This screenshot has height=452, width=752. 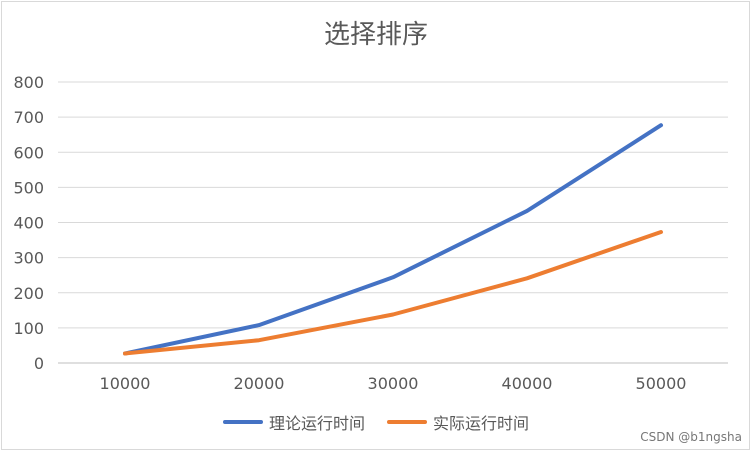 What do you see at coordinates (28, 258) in the screenshot?
I see `y-tick-label: 300` at bounding box center [28, 258].